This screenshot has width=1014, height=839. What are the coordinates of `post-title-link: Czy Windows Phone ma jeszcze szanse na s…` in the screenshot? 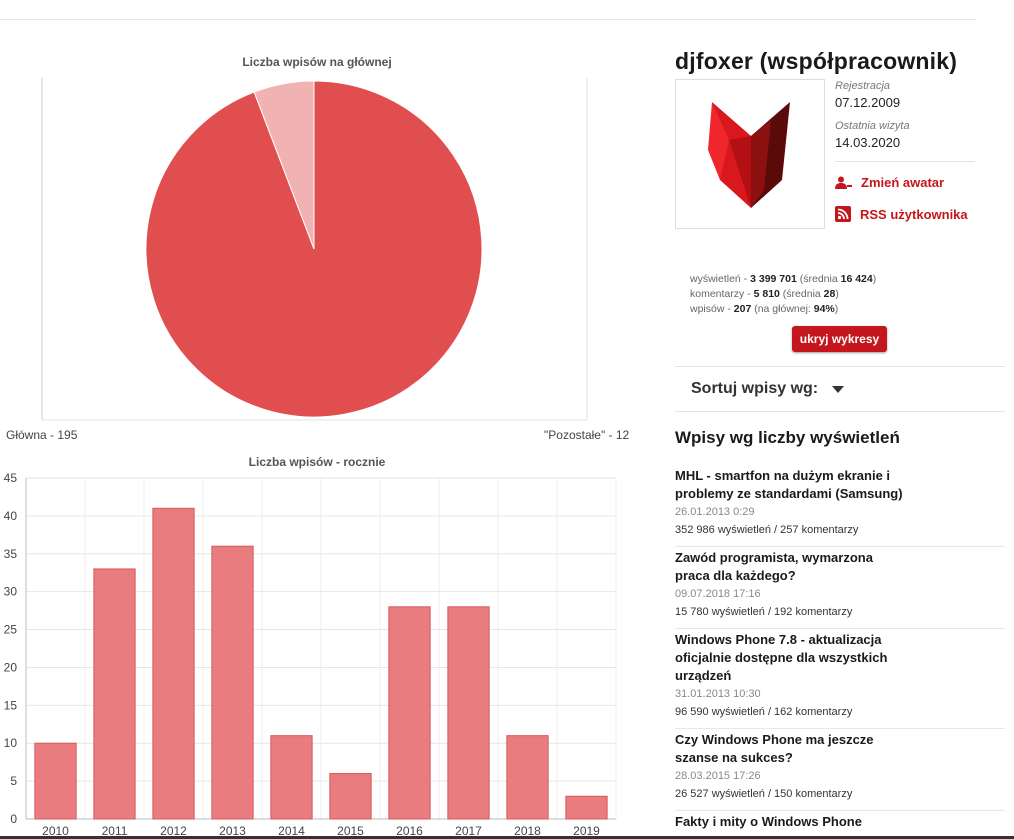 It's located at (774, 748).